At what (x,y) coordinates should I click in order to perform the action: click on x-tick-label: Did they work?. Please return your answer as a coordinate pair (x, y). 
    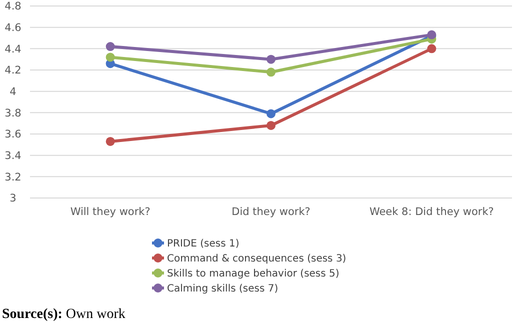
    Looking at the image, I should click on (271, 212).